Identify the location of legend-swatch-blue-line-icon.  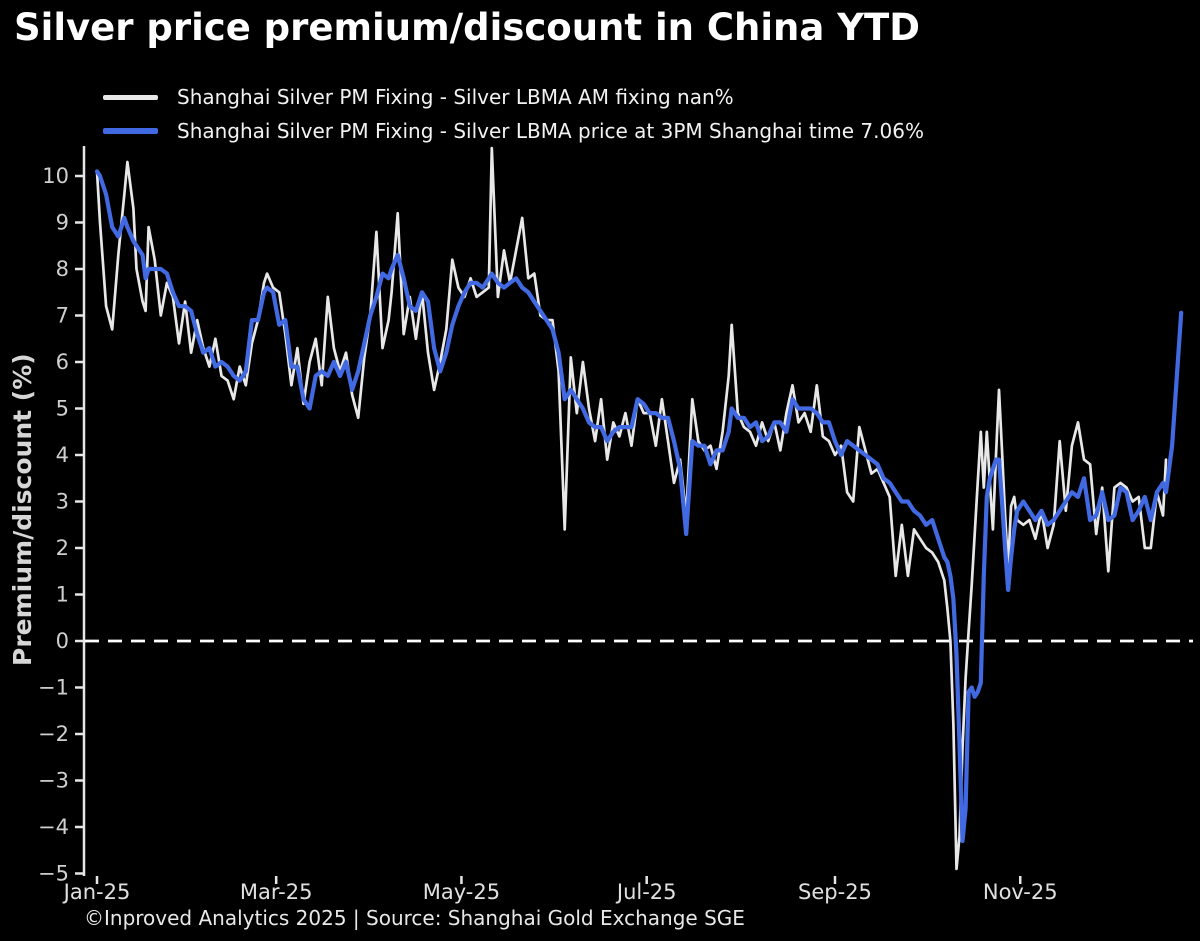
(130, 131).